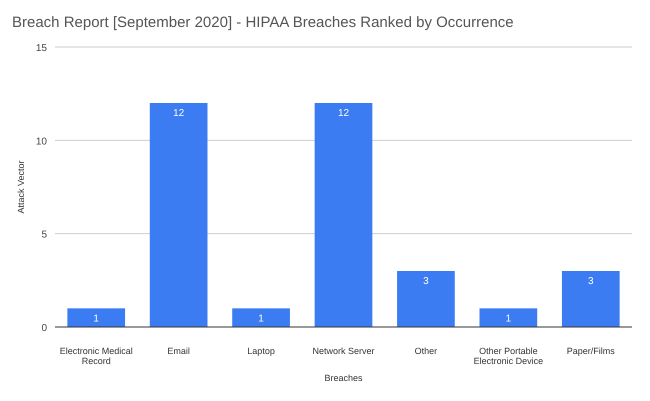  What do you see at coordinates (261, 351) in the screenshot?
I see `x-tick-label: Laptop` at bounding box center [261, 351].